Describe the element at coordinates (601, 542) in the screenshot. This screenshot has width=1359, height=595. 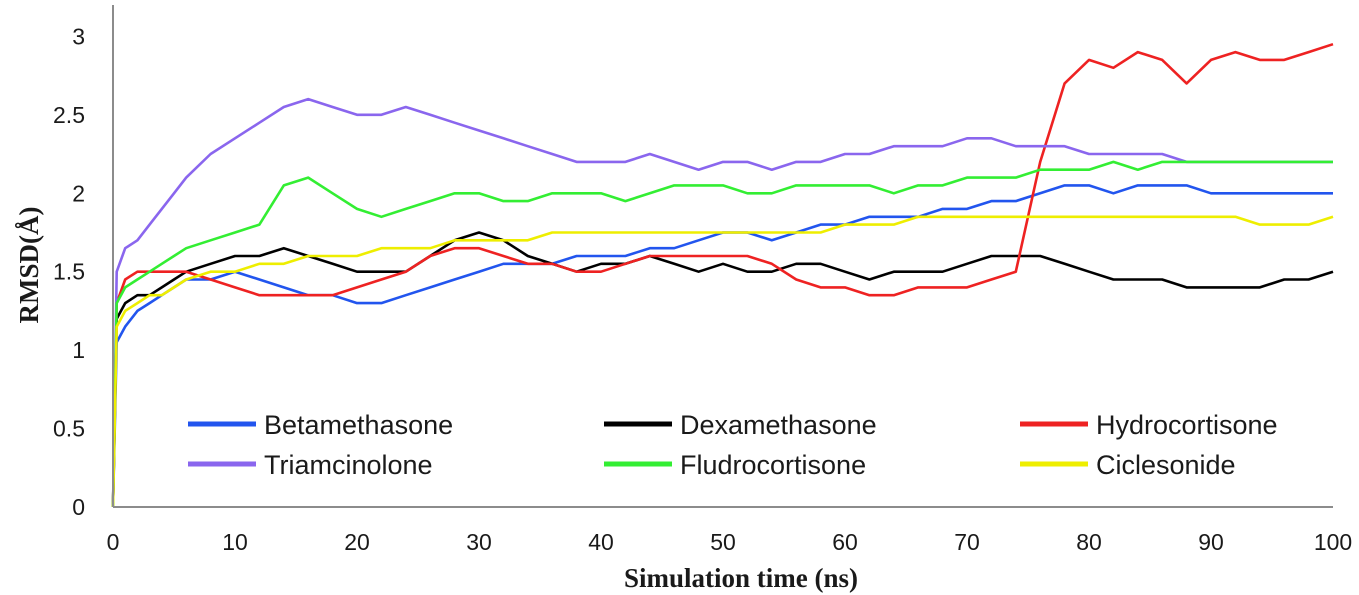
I see `x-tick-label: 40` at that location.